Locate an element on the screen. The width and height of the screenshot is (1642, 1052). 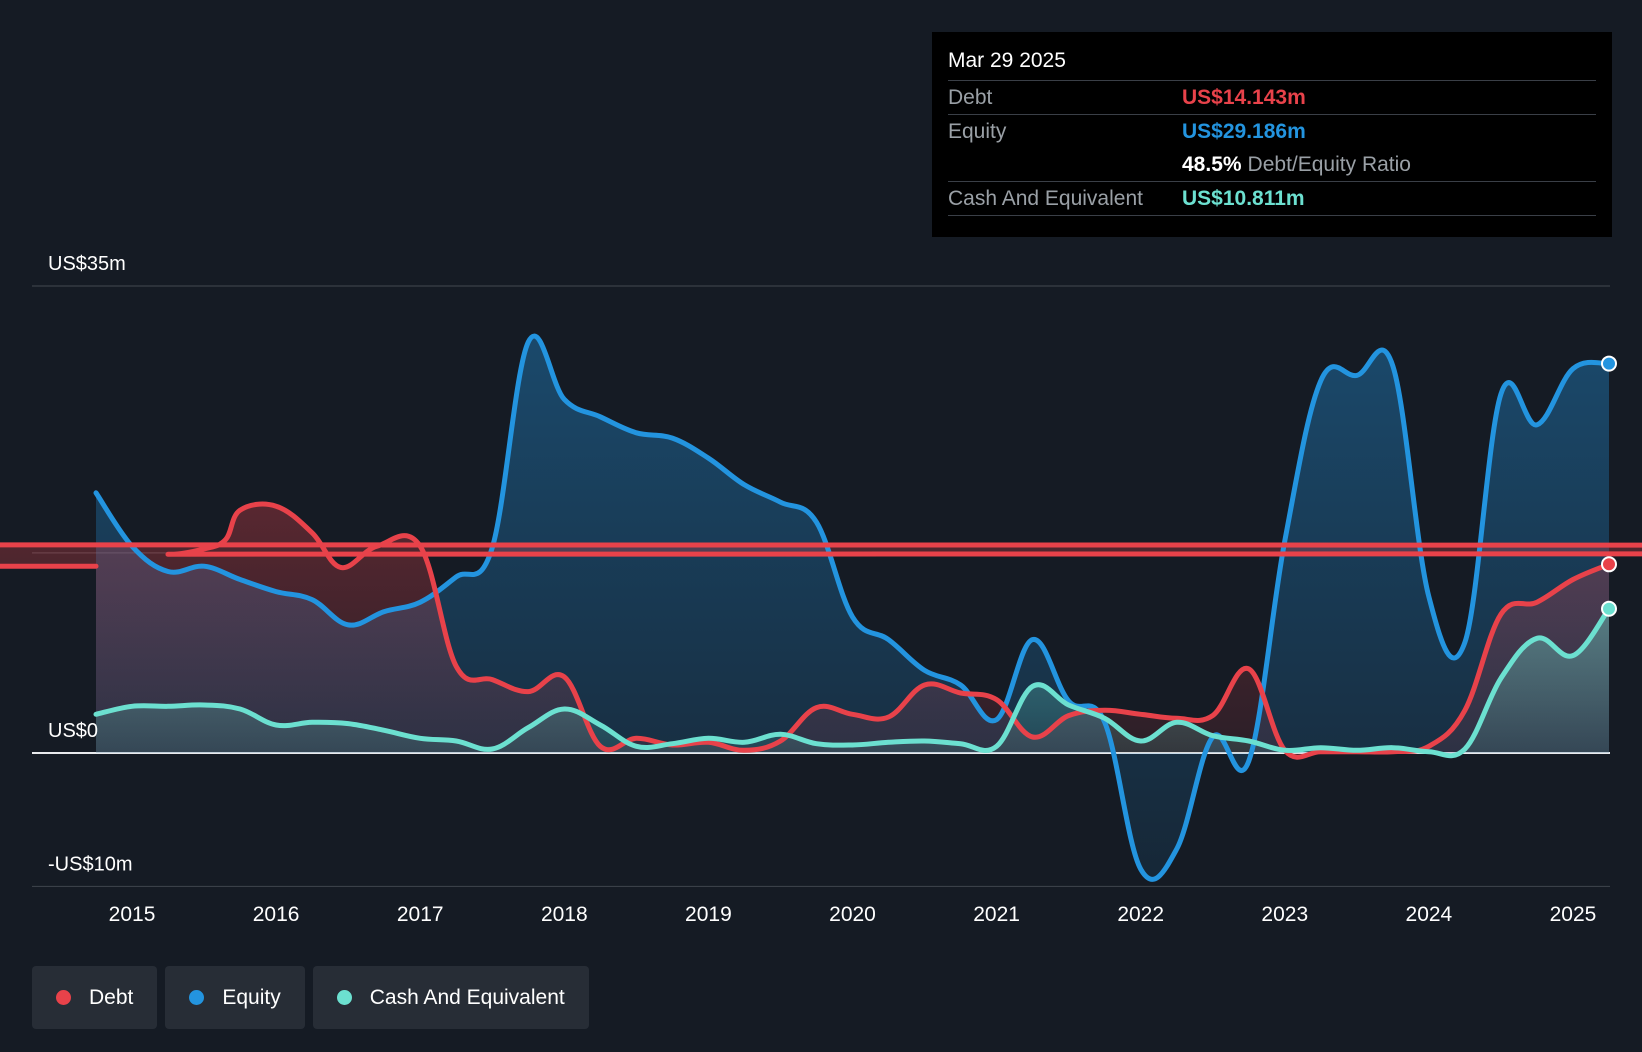
equity-end-point is located at coordinates (1609, 363).